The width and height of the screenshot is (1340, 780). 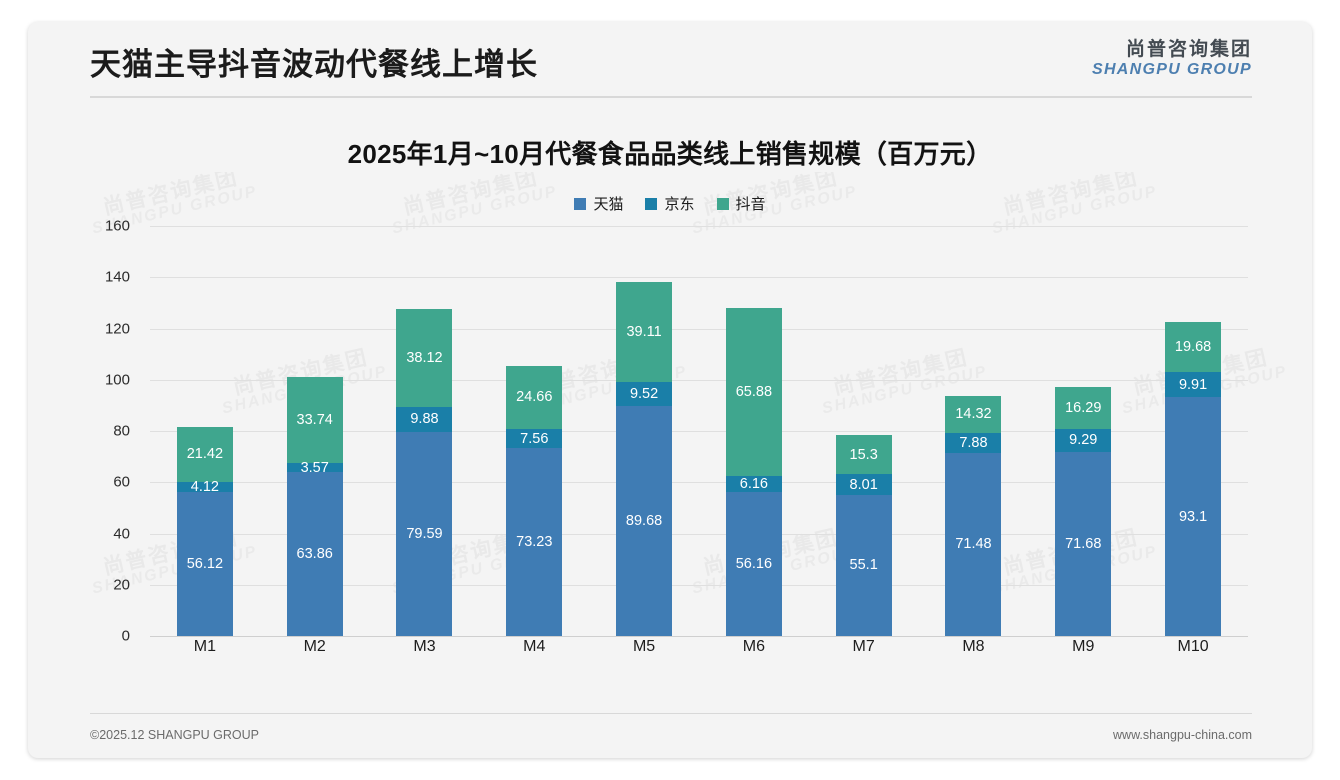 I want to click on bar-segment-天猫-M4: 73.23, so click(x=534, y=542).